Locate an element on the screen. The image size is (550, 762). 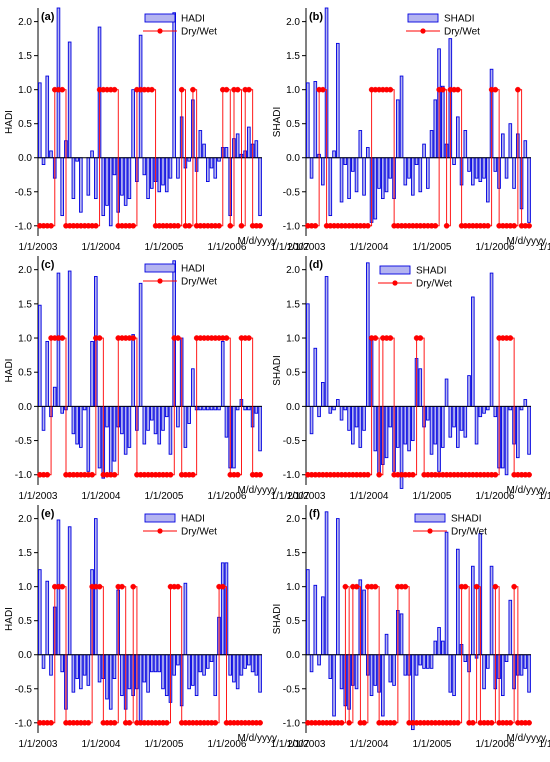
y-axis-title: SHADI is located at coordinates (277, 619).